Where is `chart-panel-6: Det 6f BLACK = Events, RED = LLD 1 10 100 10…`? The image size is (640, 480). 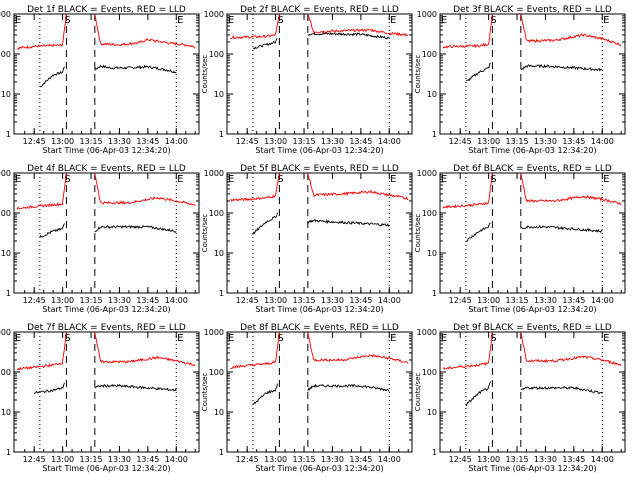 chart-panel-6: Det 6f BLACK = Events, RED = LLD 1 10 100 10… is located at coordinates (520, 239).